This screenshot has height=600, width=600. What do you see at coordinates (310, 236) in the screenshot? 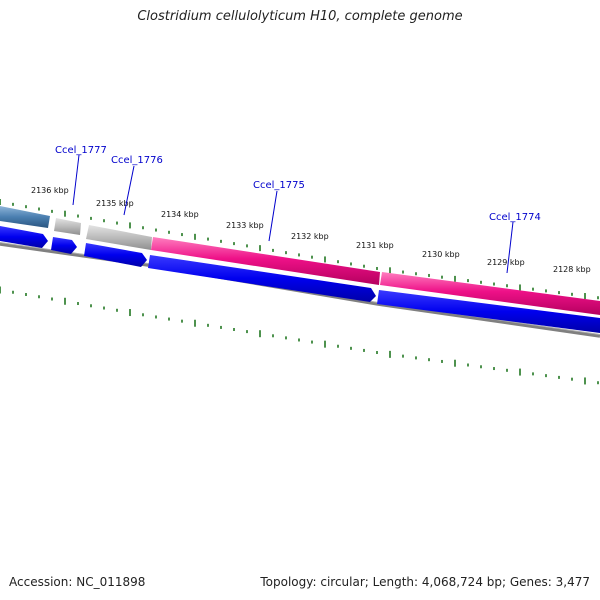
I see `tick-label-2132: 2132 kbp` at bounding box center [310, 236].